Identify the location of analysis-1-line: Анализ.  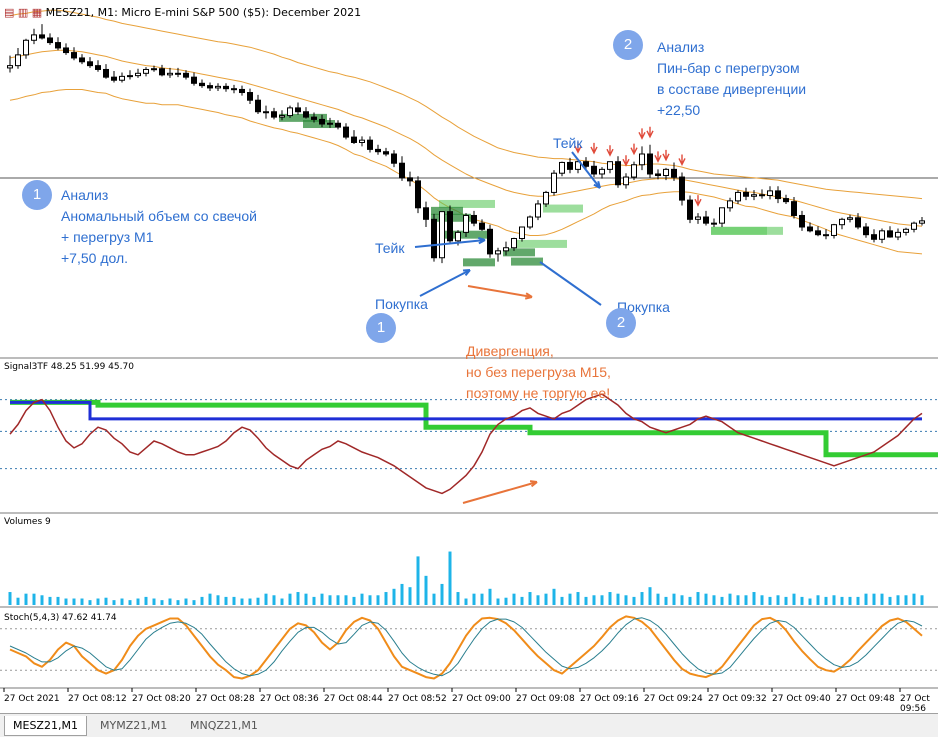
(85, 195).